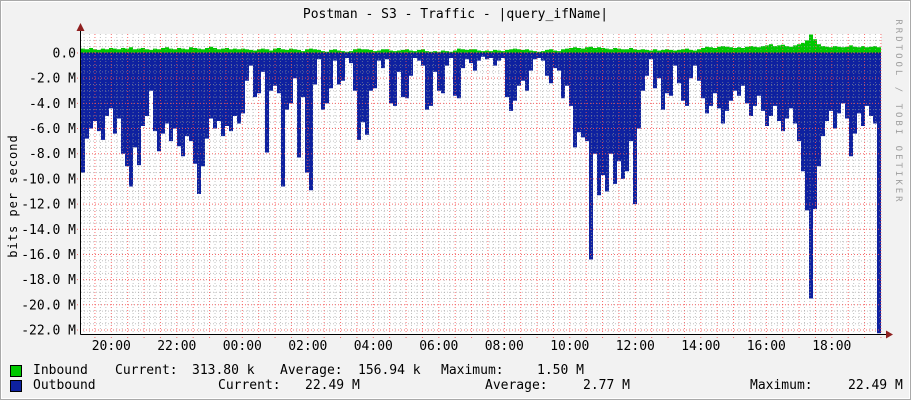  What do you see at coordinates (332, 385) in the screenshot?
I see `outbound-current-value: 22.49 M` at bounding box center [332, 385].